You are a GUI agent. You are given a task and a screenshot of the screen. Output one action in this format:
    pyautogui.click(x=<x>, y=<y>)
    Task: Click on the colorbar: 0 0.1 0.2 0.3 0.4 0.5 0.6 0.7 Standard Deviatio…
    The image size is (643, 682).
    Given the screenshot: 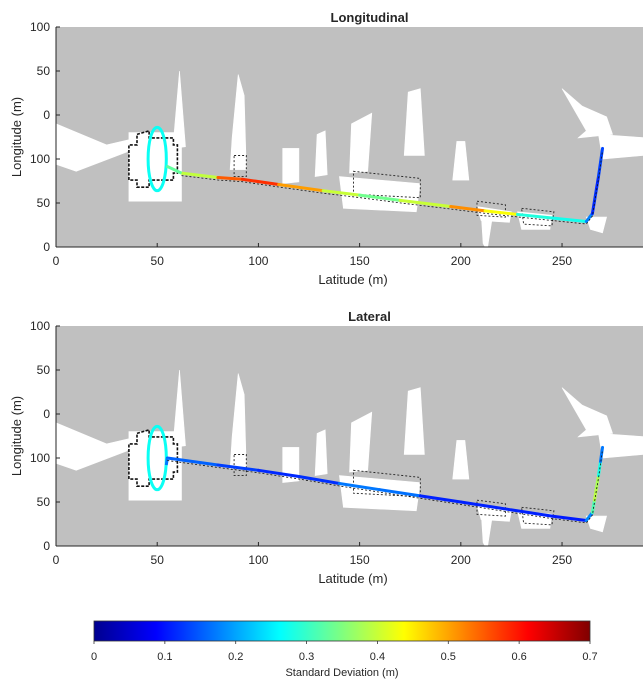 What is the action you would take?
    pyautogui.click(x=344, y=649)
    